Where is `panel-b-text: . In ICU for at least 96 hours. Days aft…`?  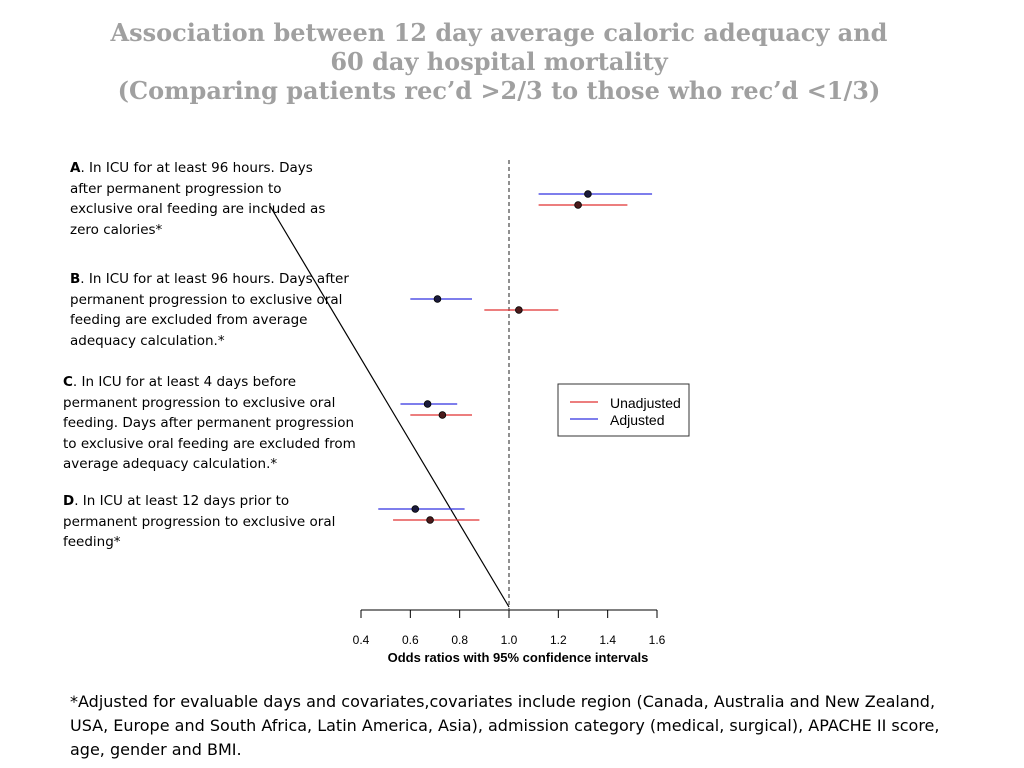
panel-b-text: . In ICU for at least 96 hours. Days aft… is located at coordinates (209, 310).